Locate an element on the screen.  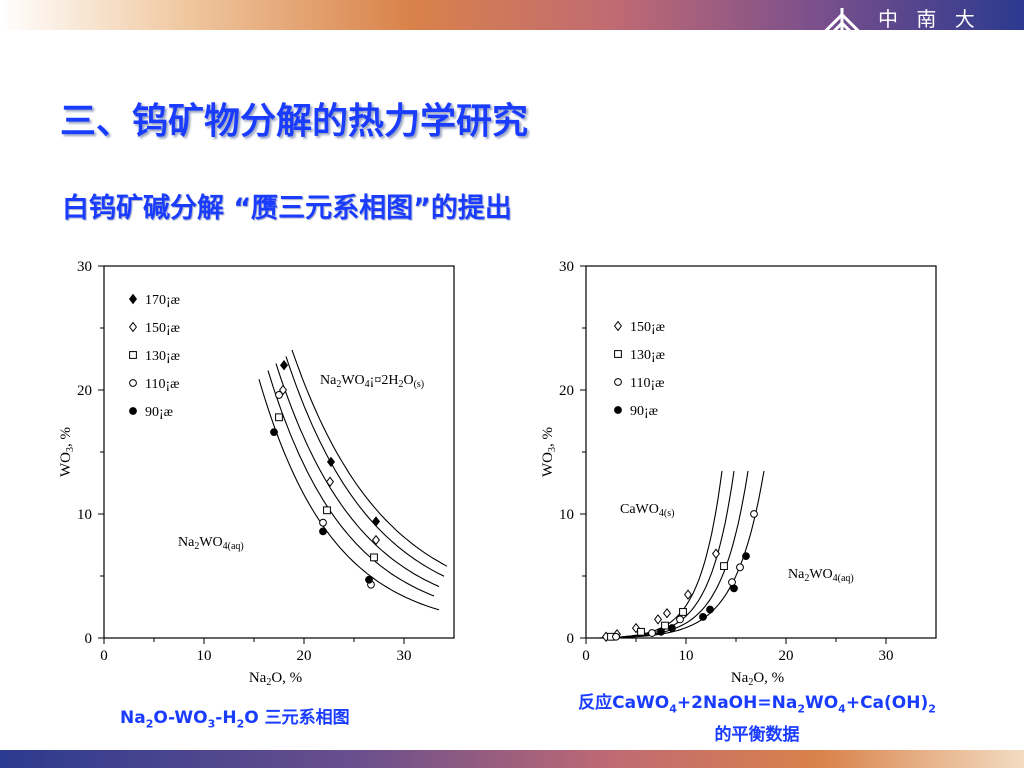
slide-subtitle: 白钨矿碱分解 “赝三元系相图”的提出 is located at coordinates (287, 208).